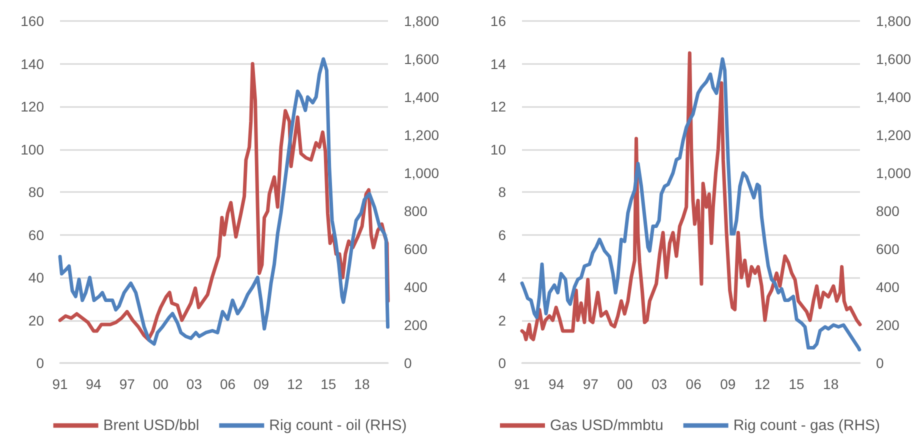 The width and height of the screenshot is (920, 440). Describe the element at coordinates (32, 106) in the screenshot. I see `y-tick-label: 120` at that location.